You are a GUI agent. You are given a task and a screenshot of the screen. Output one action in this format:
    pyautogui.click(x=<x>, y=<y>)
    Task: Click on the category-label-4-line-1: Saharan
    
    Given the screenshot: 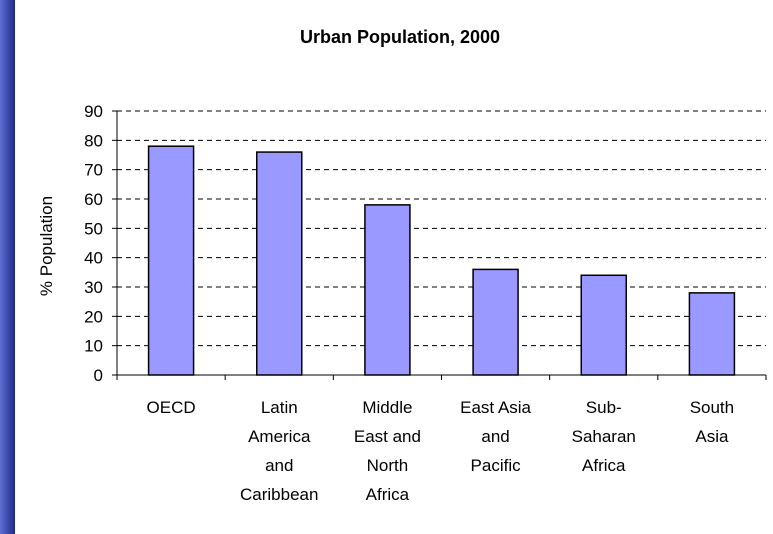 What is the action you would take?
    pyautogui.click(x=604, y=436)
    